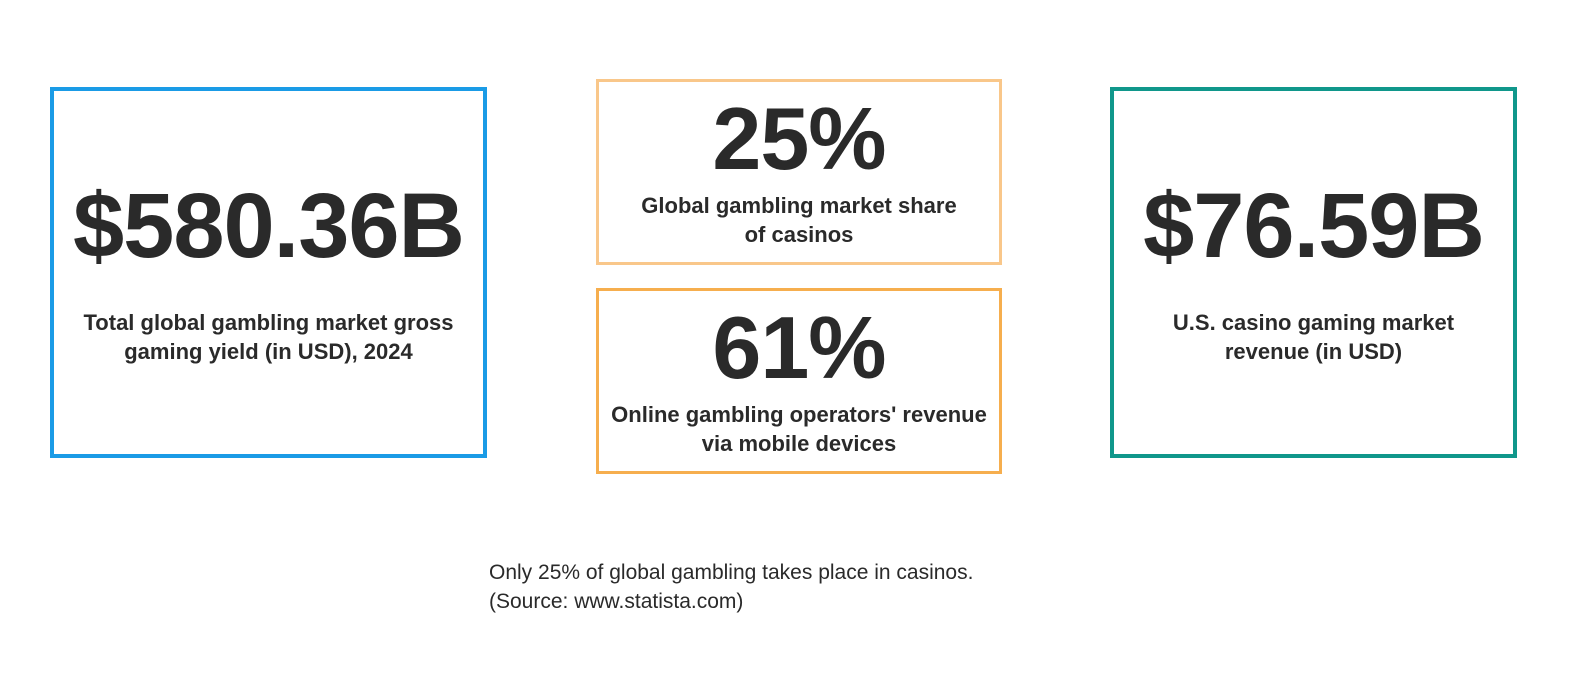  Describe the element at coordinates (799, 220) in the screenshot. I see `stat-label-casino-share: Global gambling market share of casinos` at that location.